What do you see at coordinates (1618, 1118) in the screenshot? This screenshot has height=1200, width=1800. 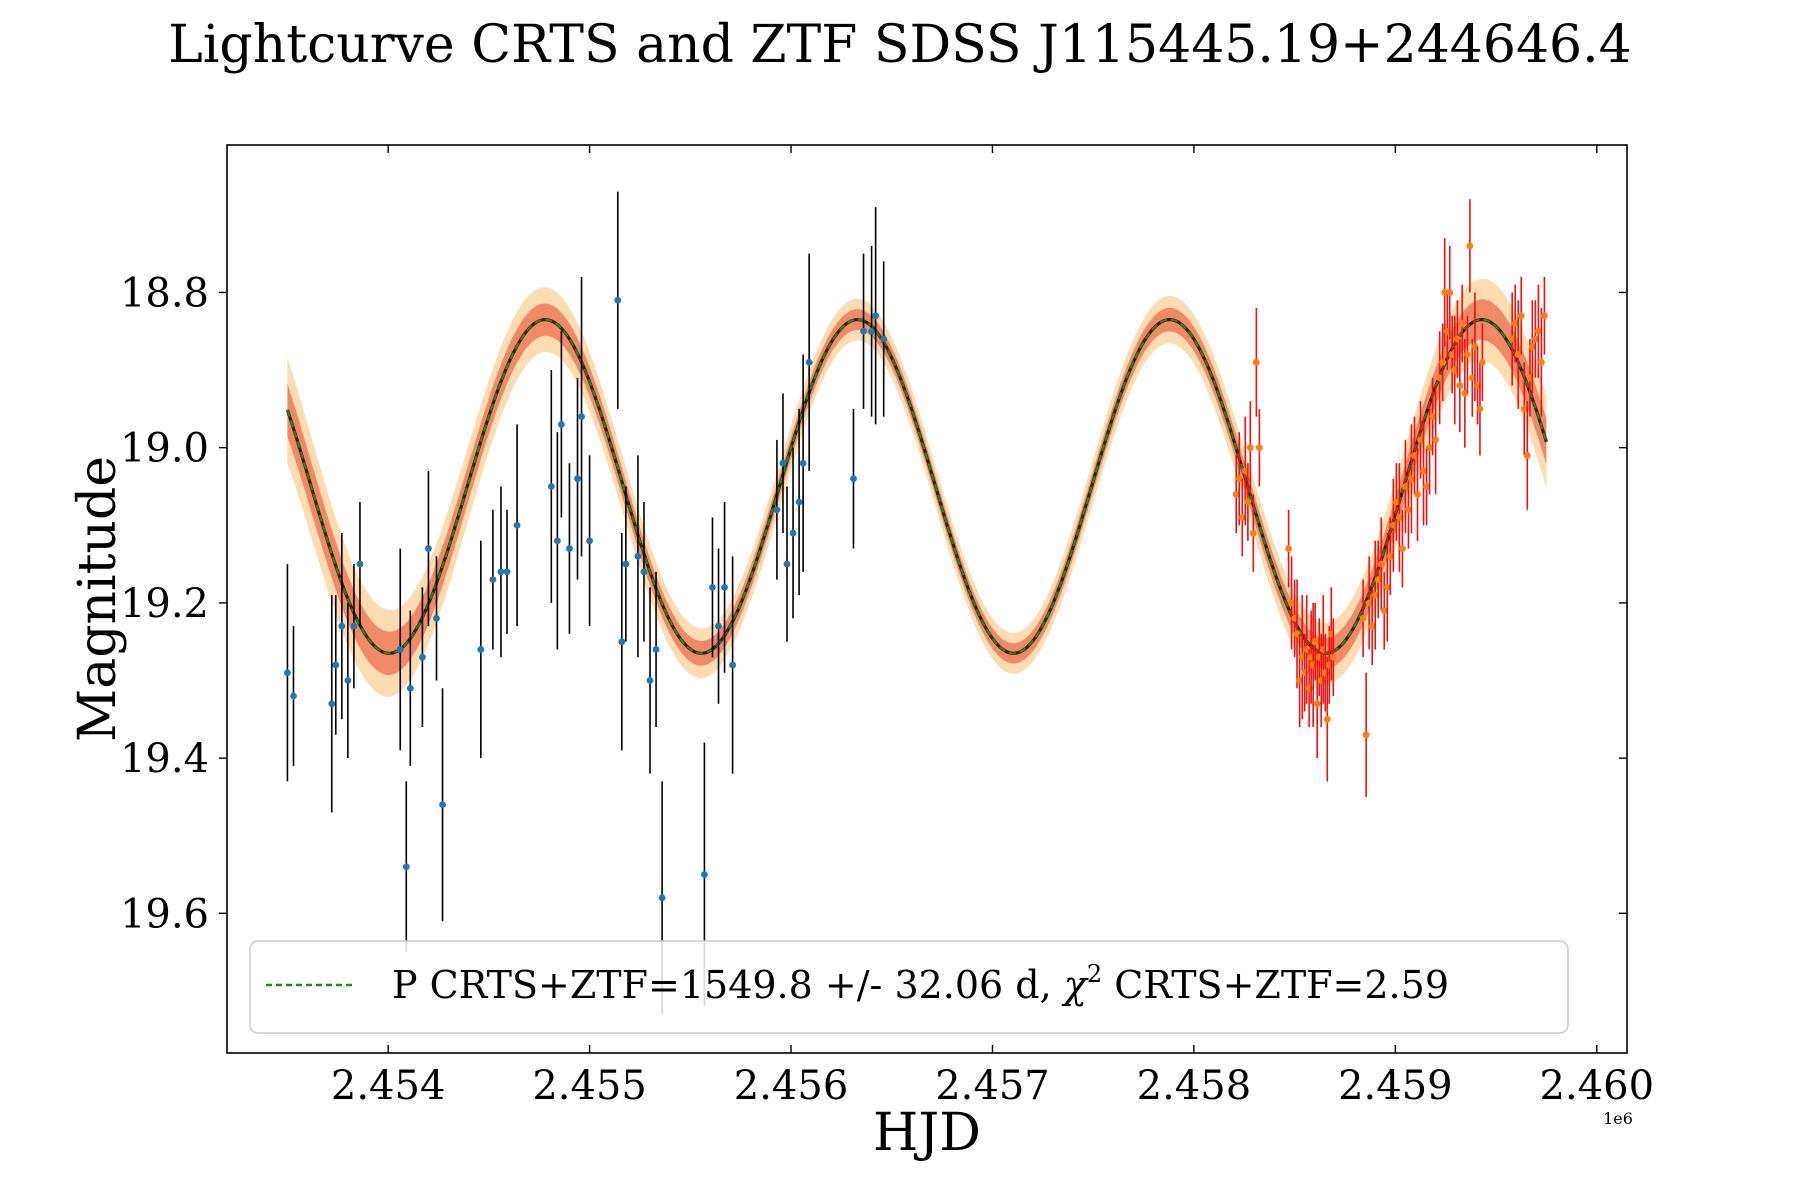 I see `x-axis-offset-label: 1e6` at bounding box center [1618, 1118].